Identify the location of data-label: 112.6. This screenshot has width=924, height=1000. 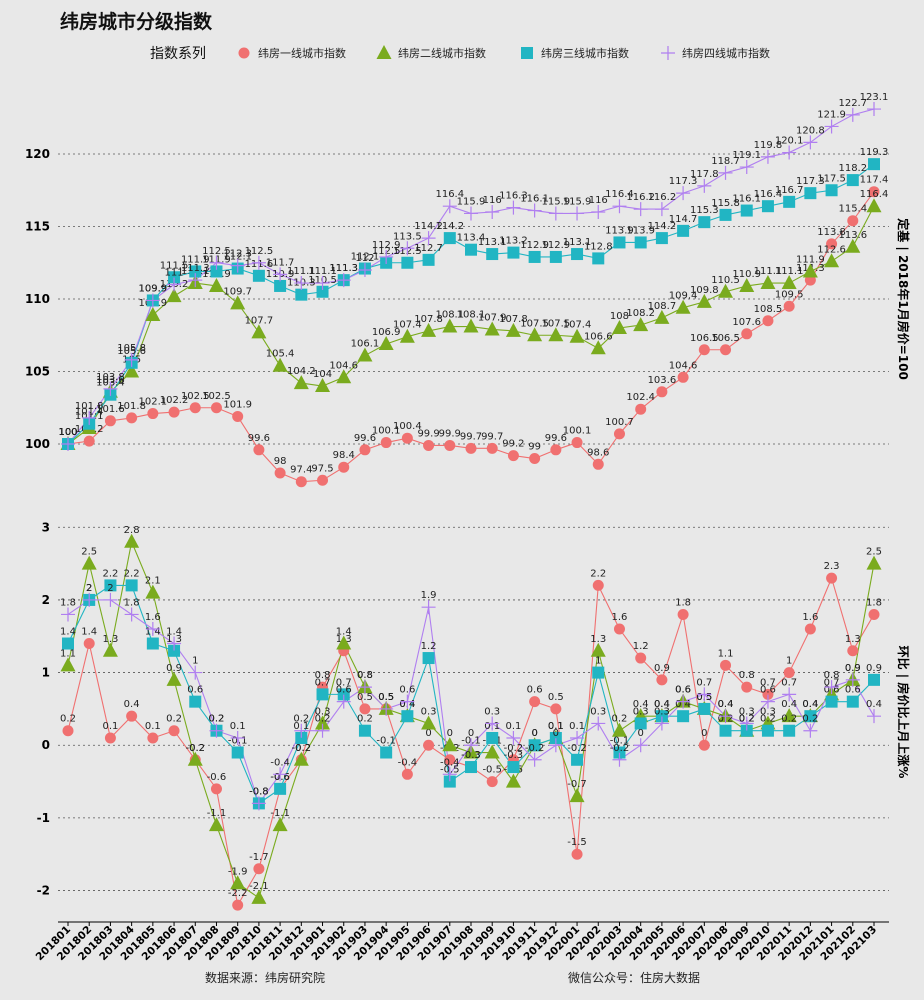
(831, 249).